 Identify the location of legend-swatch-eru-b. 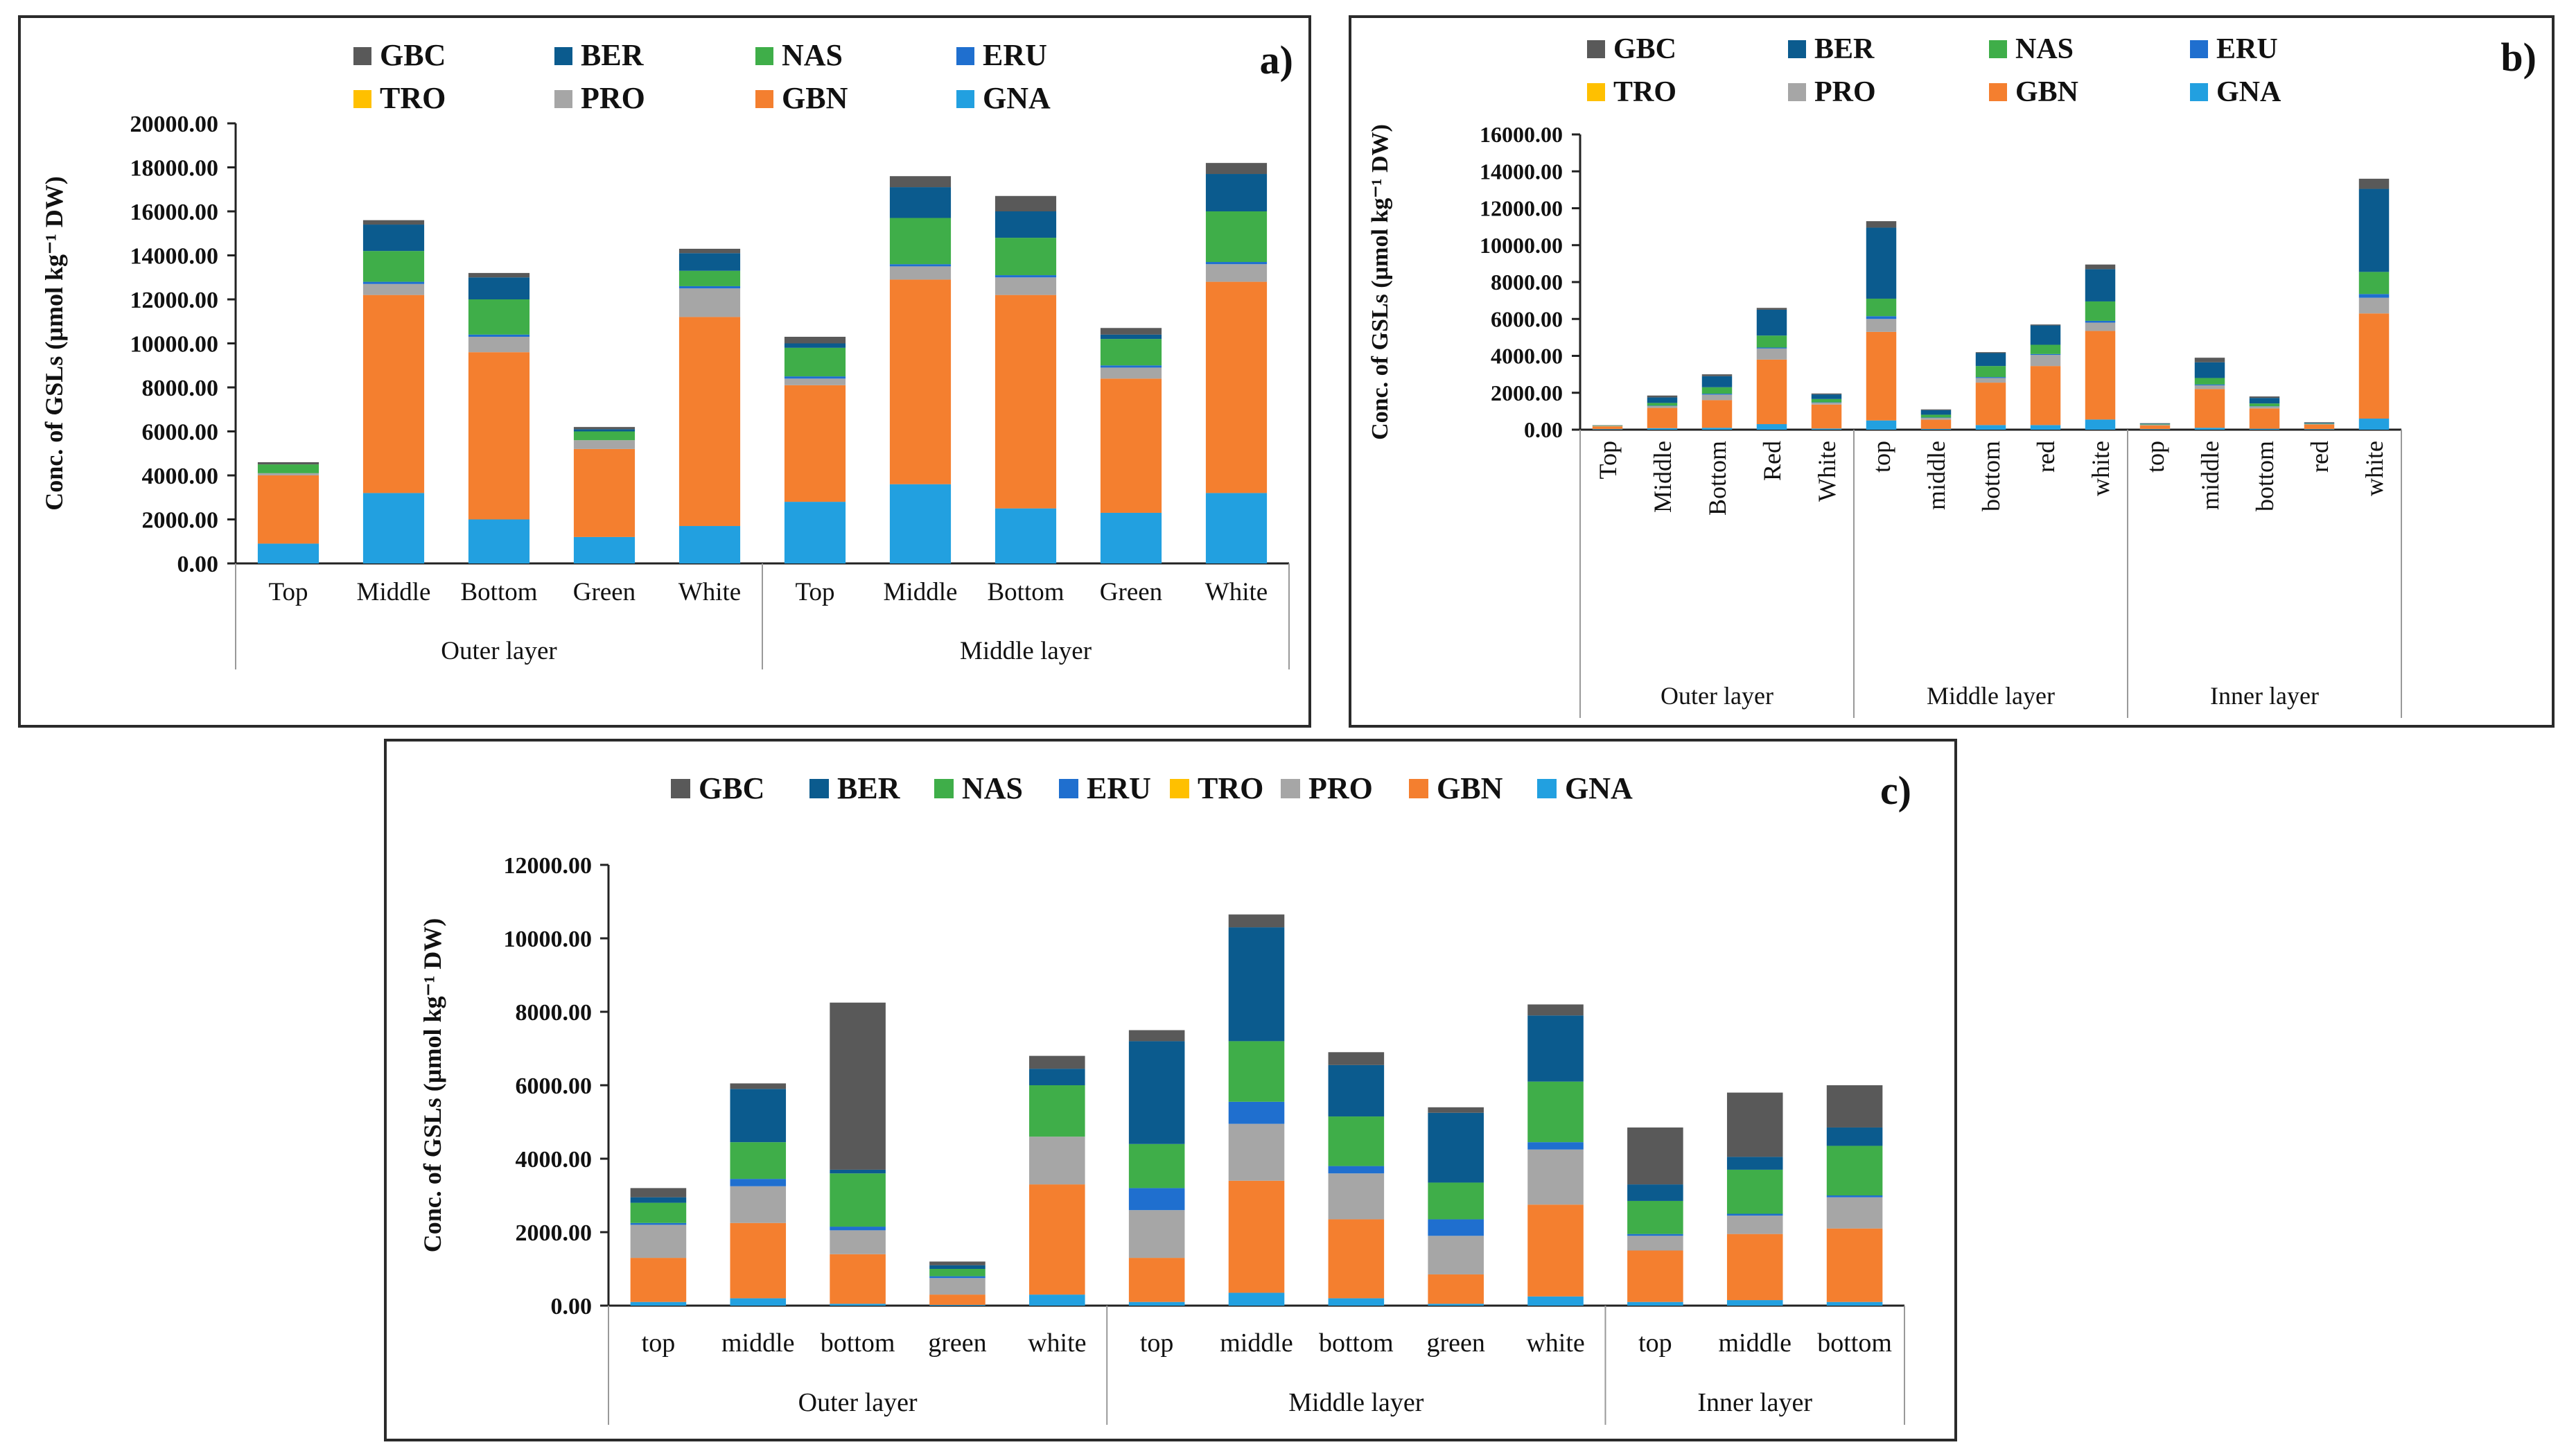
(2199, 49).